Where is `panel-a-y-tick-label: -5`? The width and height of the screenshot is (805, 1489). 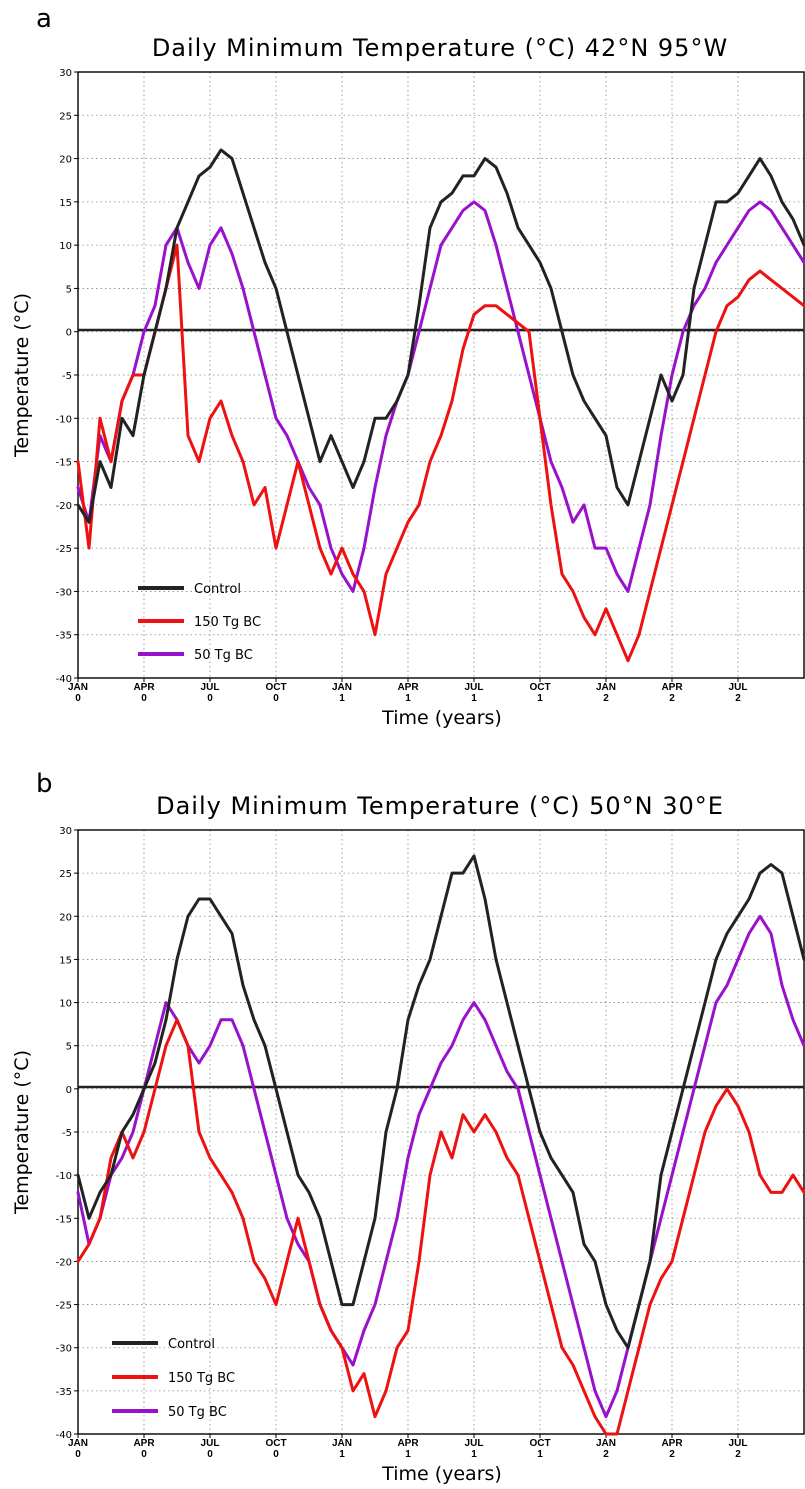
panel-a-y-tick-label: -5 is located at coordinates (67, 376).